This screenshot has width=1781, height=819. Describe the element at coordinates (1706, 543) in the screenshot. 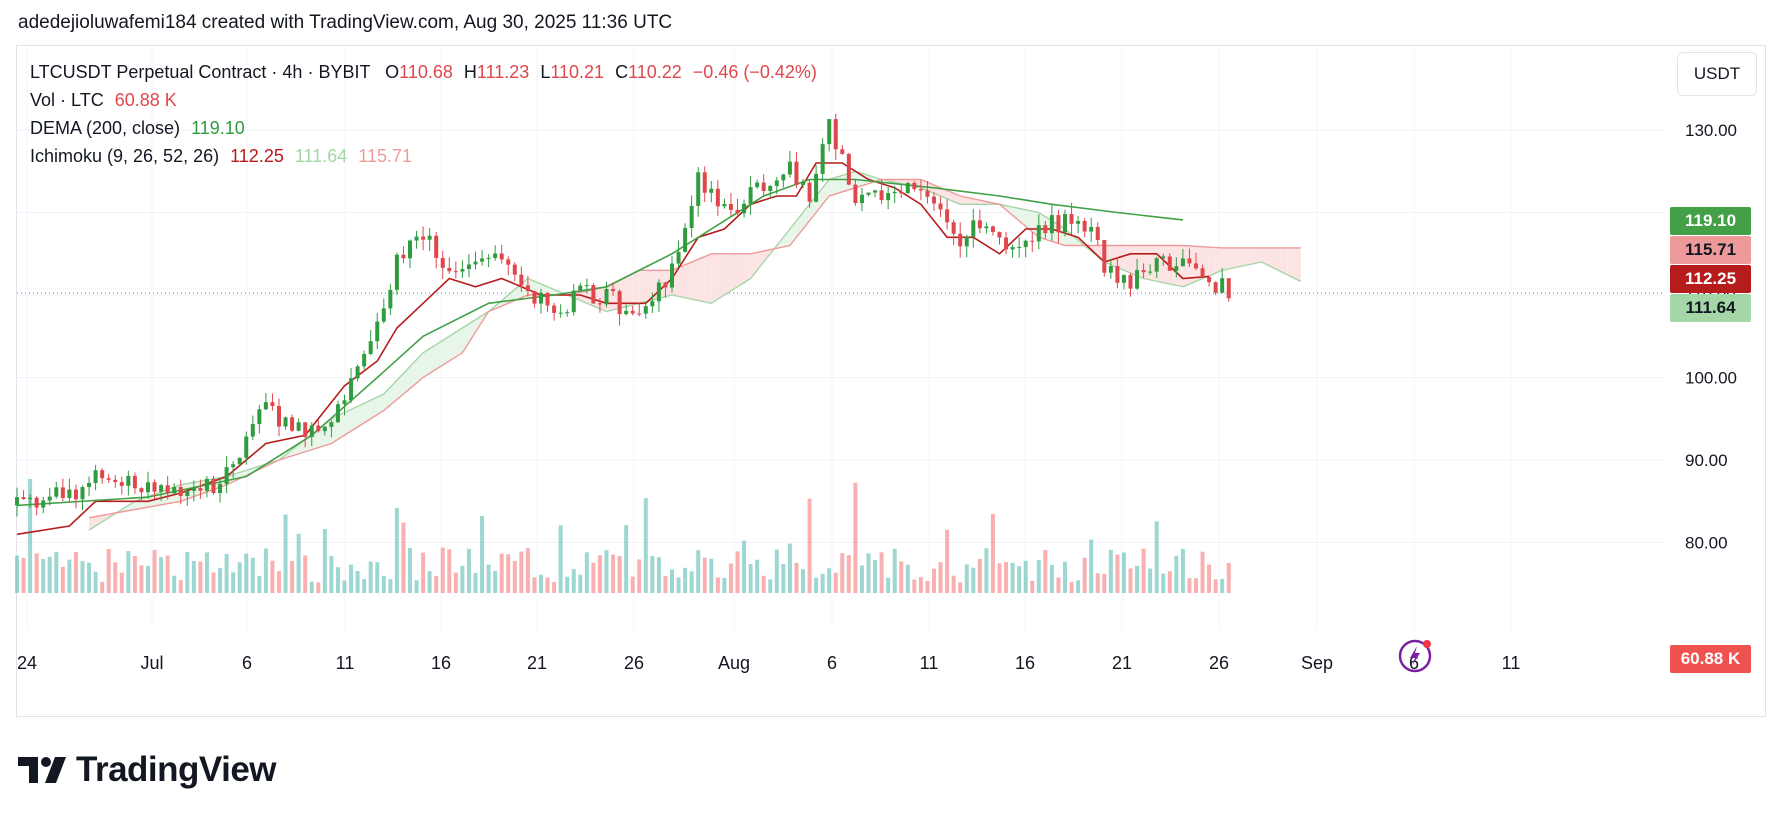

I see `y-tick-label: 80.00` at that location.